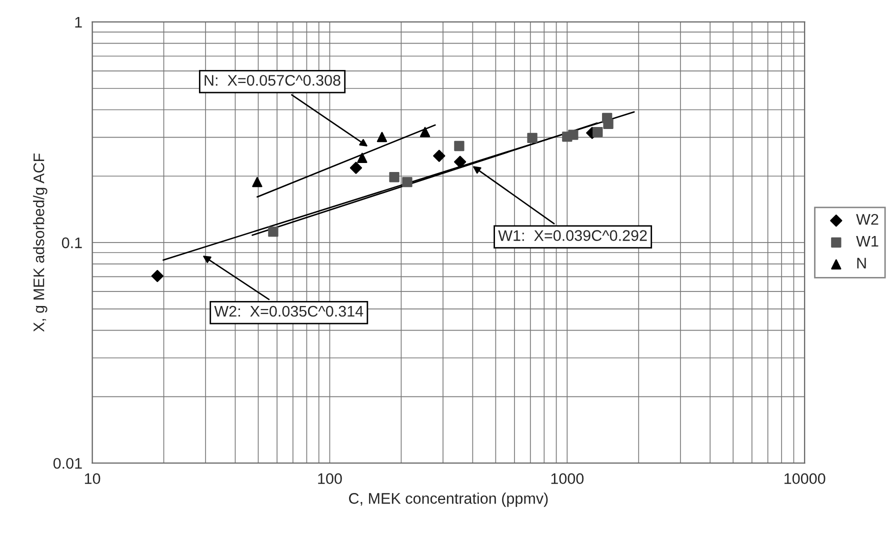 This screenshot has height=536, width=896. I want to click on legend-label: W2, so click(867, 219).